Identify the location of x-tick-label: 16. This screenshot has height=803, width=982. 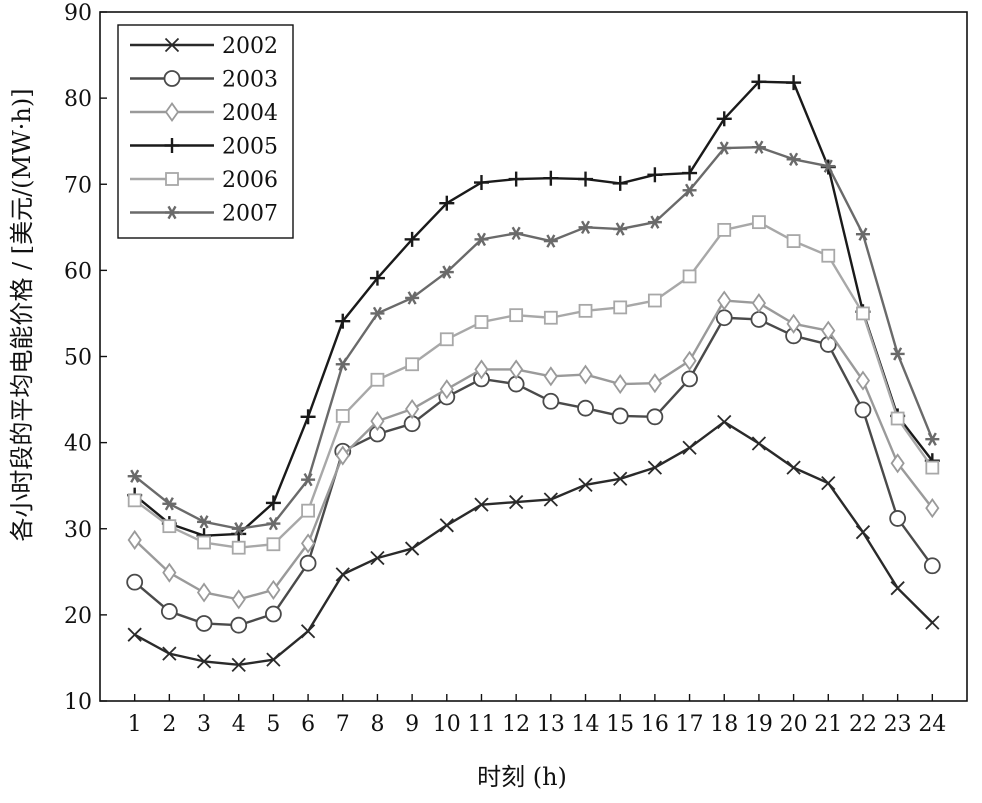
(655, 724).